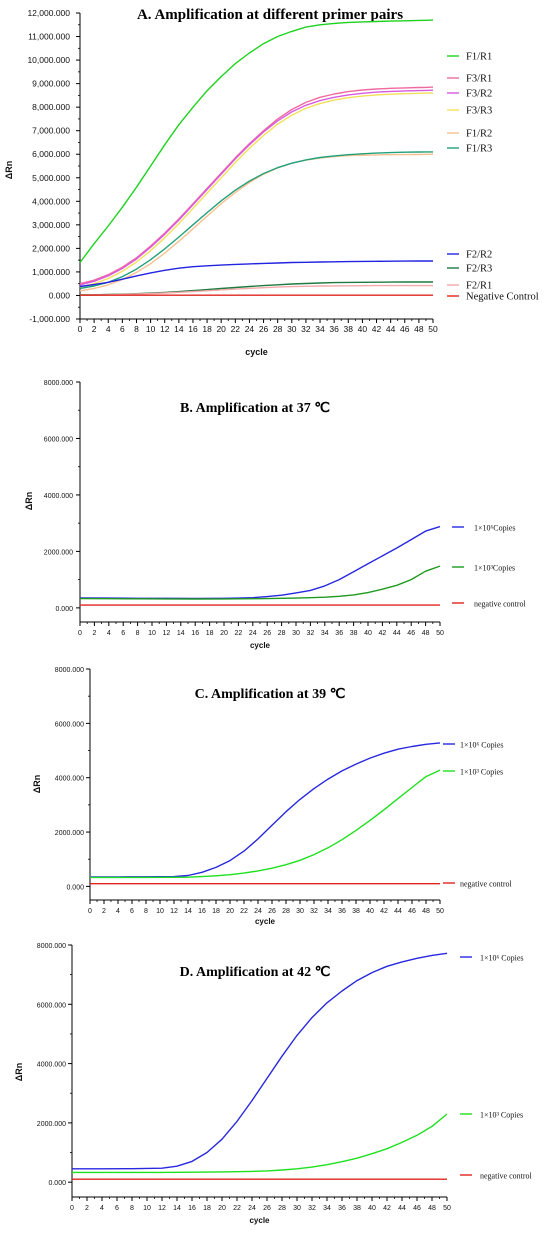  What do you see at coordinates (138, 633) in the screenshot?
I see `x-tick-label: 8` at bounding box center [138, 633].